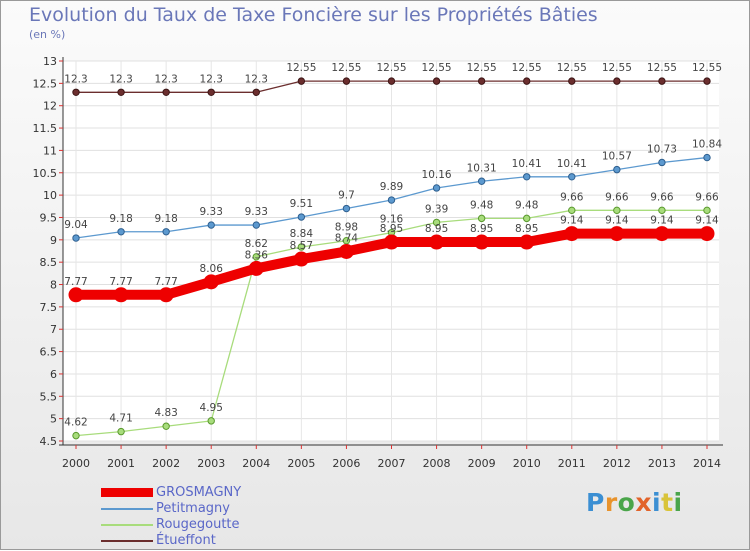 This screenshot has width=750, height=551. What do you see at coordinates (301, 246) in the screenshot?
I see `data-label-grosmagny: 8.57` at bounding box center [301, 246].